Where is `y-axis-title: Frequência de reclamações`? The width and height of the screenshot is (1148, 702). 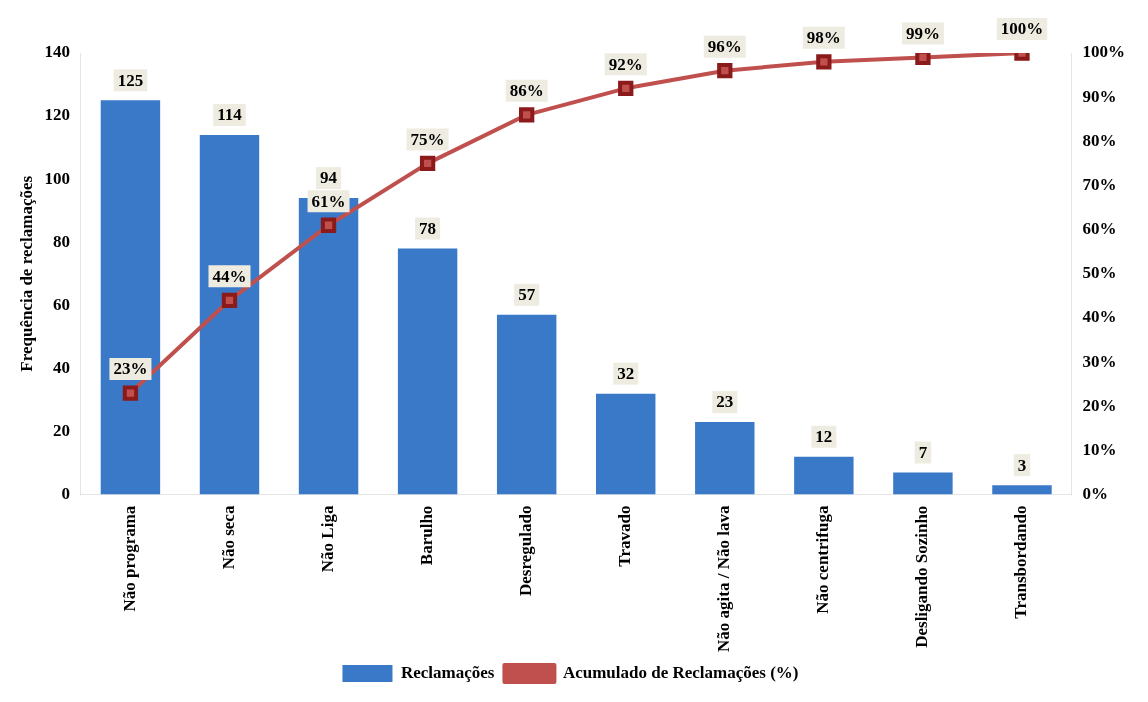
y-axis-title: Frequência de reclamações is located at coordinates (26, 273).